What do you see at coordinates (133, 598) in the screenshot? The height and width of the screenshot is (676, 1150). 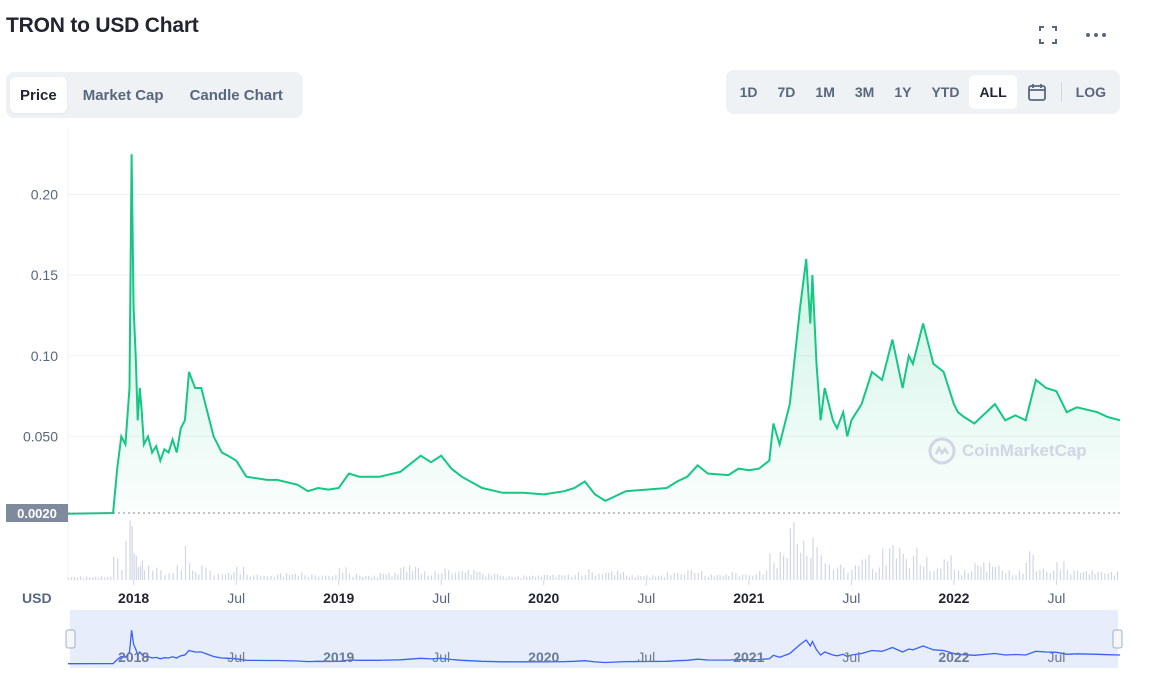 I see `x-tick-label: 2018` at bounding box center [133, 598].